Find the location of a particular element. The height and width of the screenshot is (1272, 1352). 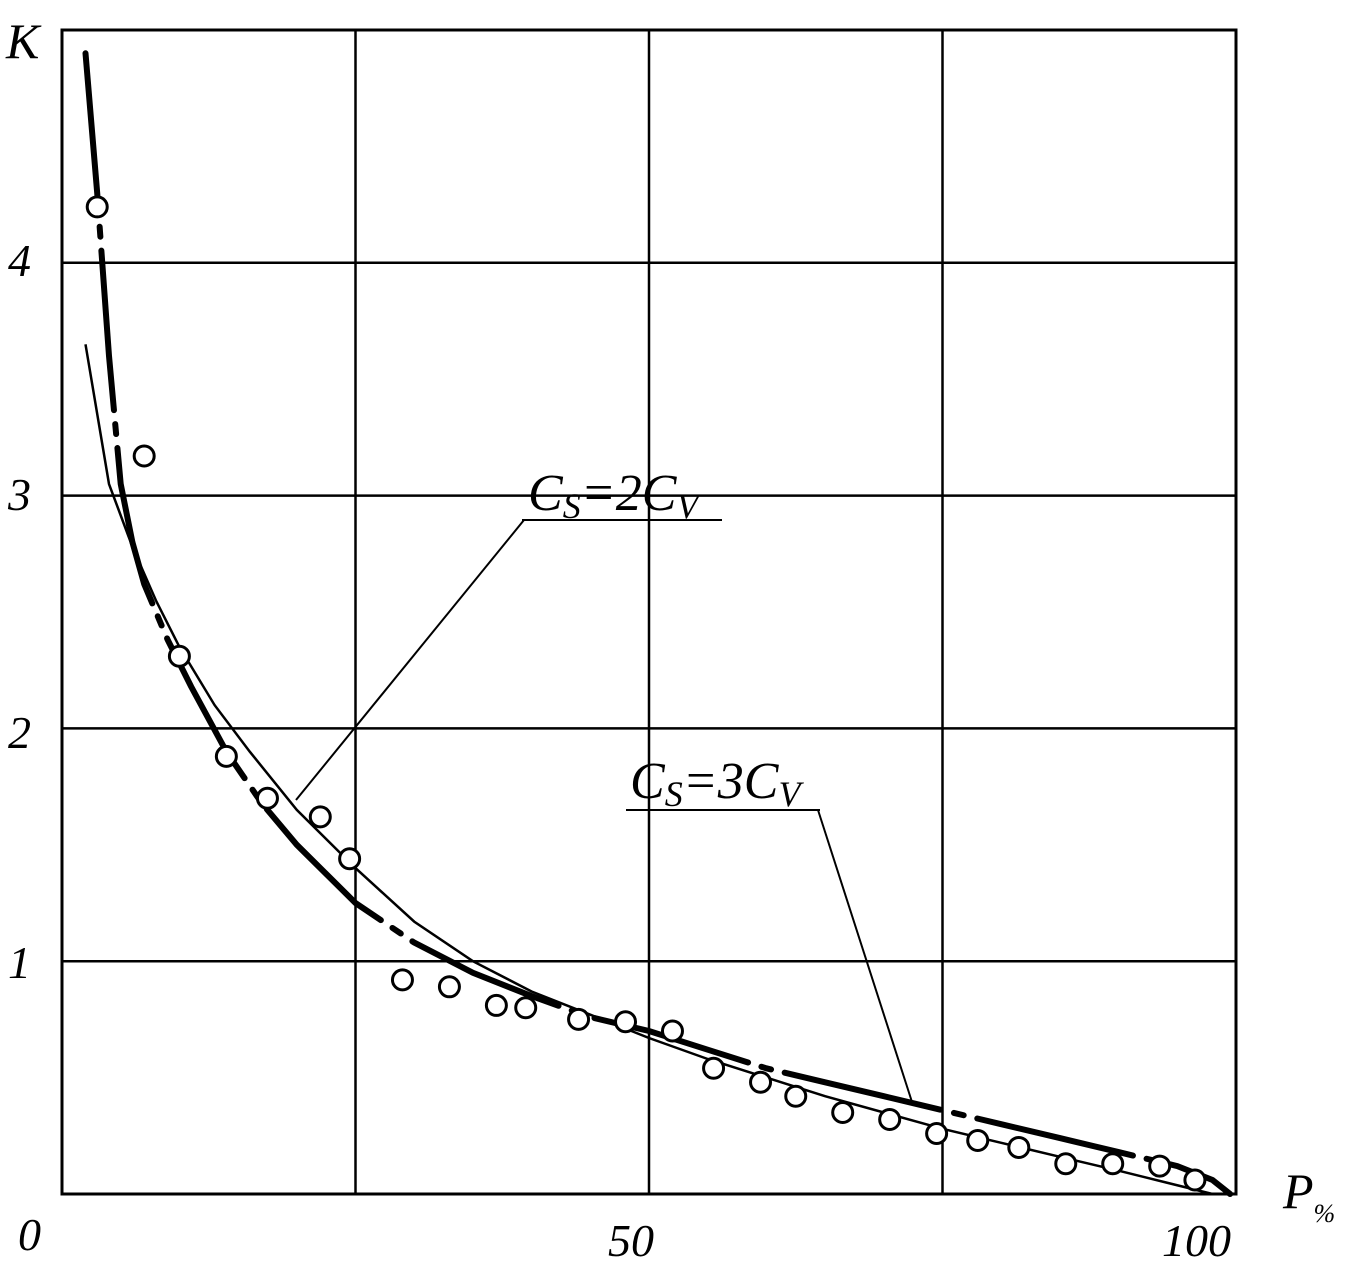

x-axis-title-main: P is located at coordinates (1298, 1191).